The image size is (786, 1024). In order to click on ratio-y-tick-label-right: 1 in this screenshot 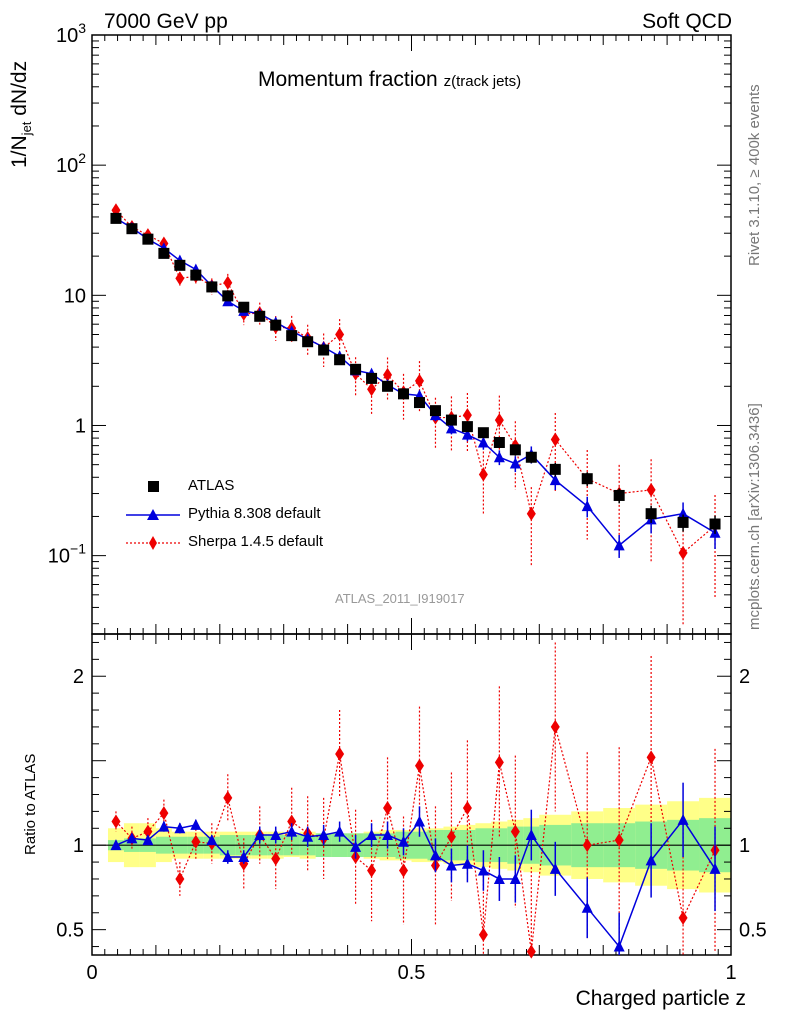, I will do `click(744, 846)`.